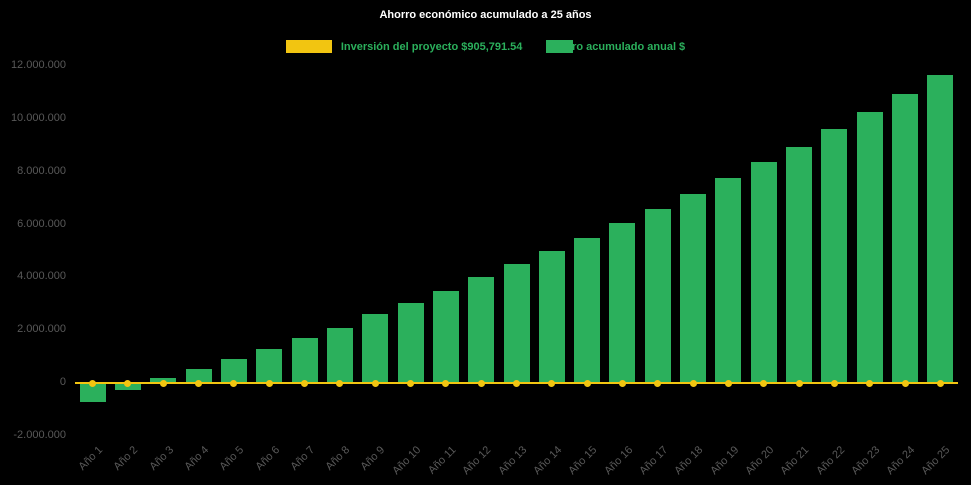  What do you see at coordinates (161, 458) in the screenshot?
I see `x-tick-label: Año 3` at bounding box center [161, 458].